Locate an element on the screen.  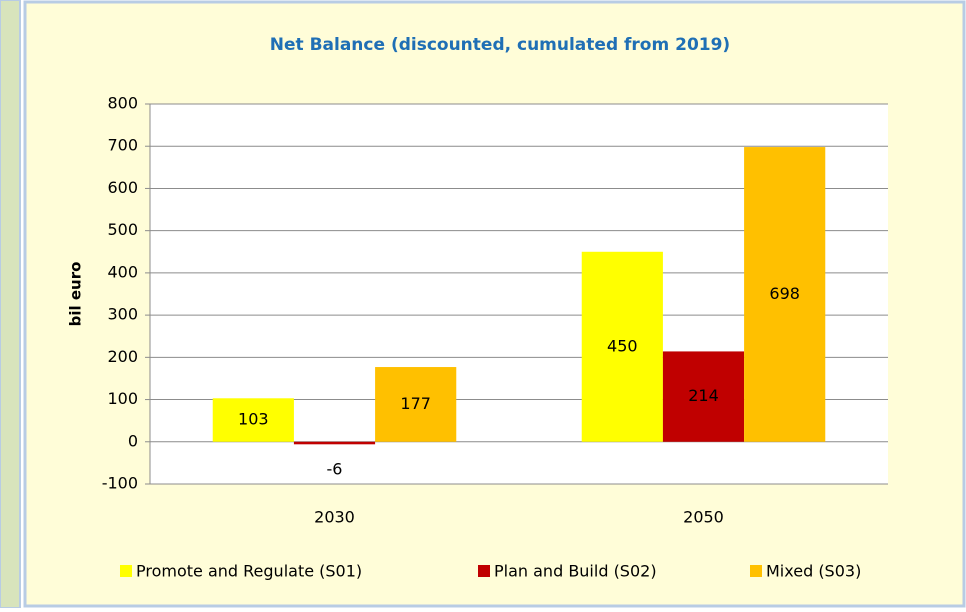
y-tick-label: 0 is located at coordinates (133, 440).